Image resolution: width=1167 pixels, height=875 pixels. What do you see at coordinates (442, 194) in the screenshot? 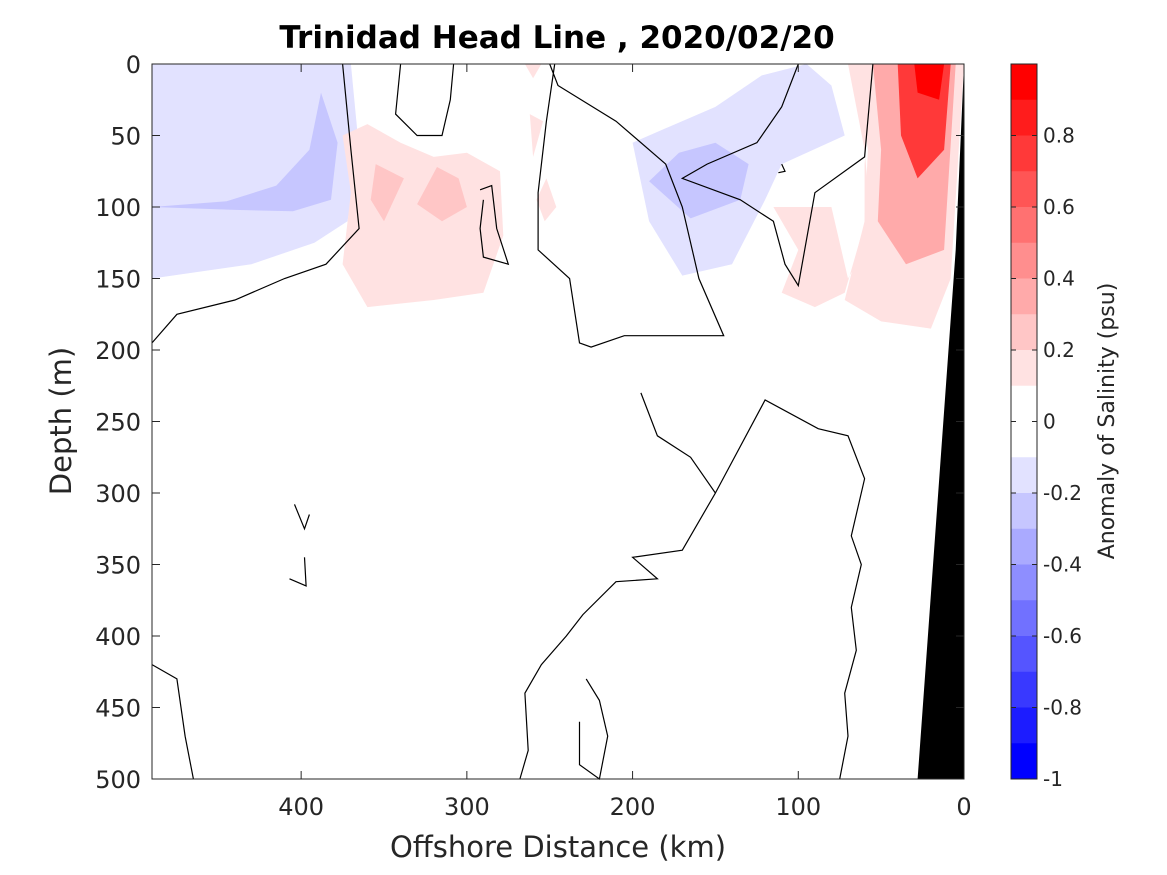
I see `anomaly-region-midshelf-salty-core-b` at bounding box center [442, 194].